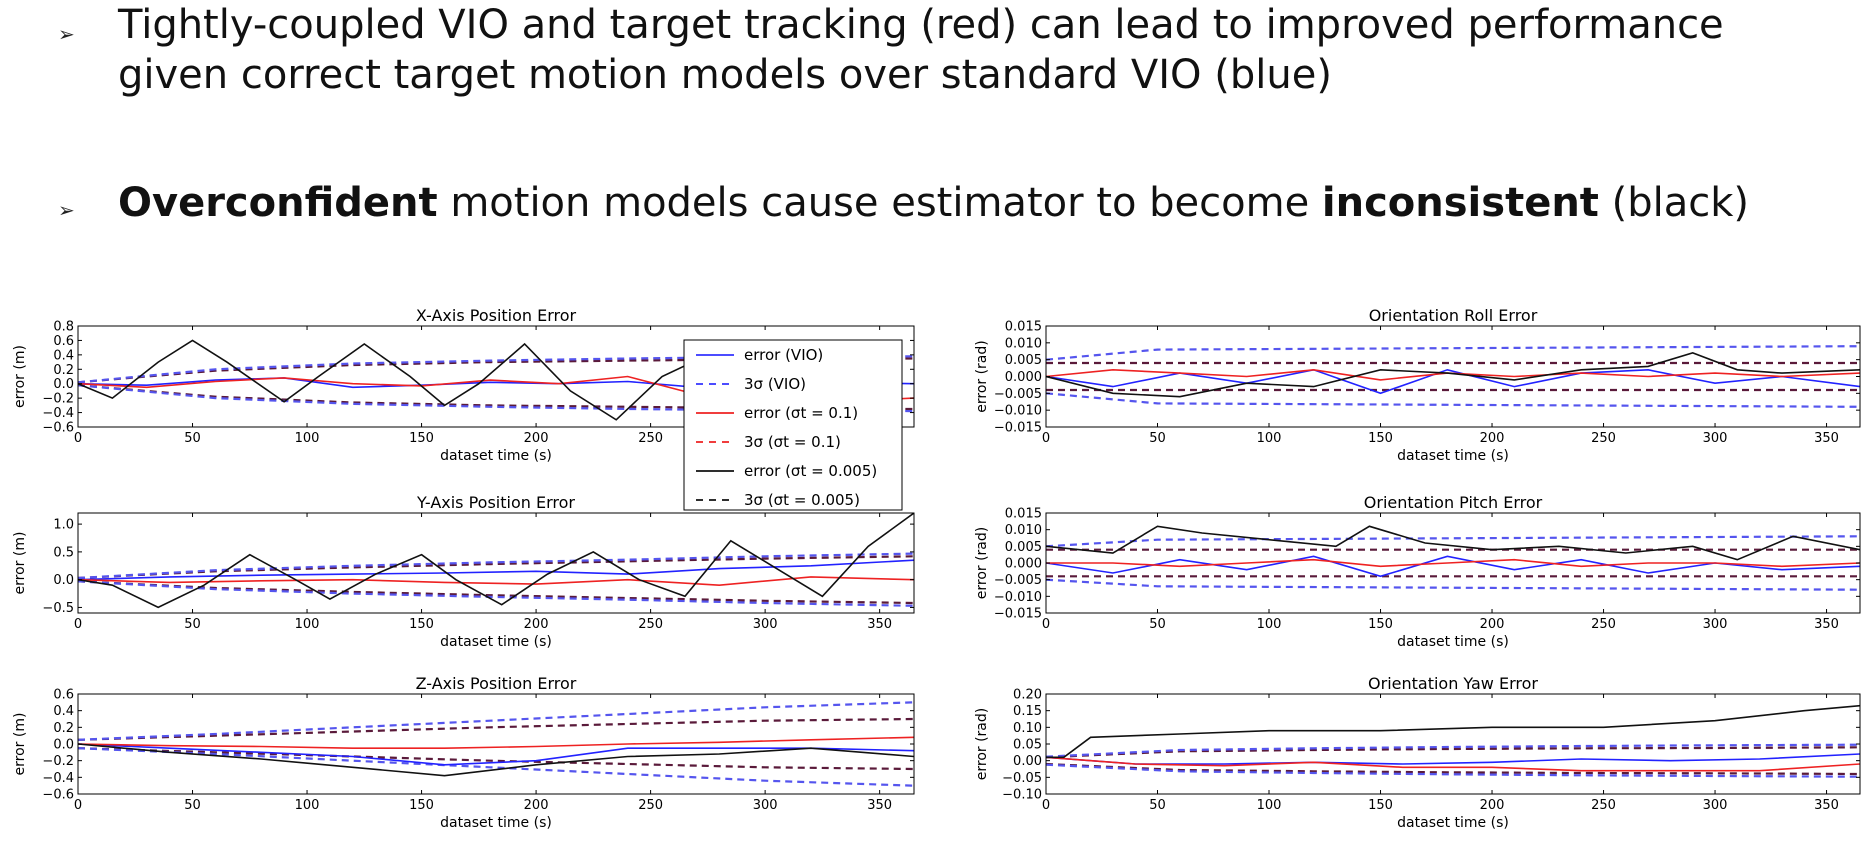 This screenshot has height=849, width=1873. I want to click on legend-label-0: error (VIO), so click(783, 355).